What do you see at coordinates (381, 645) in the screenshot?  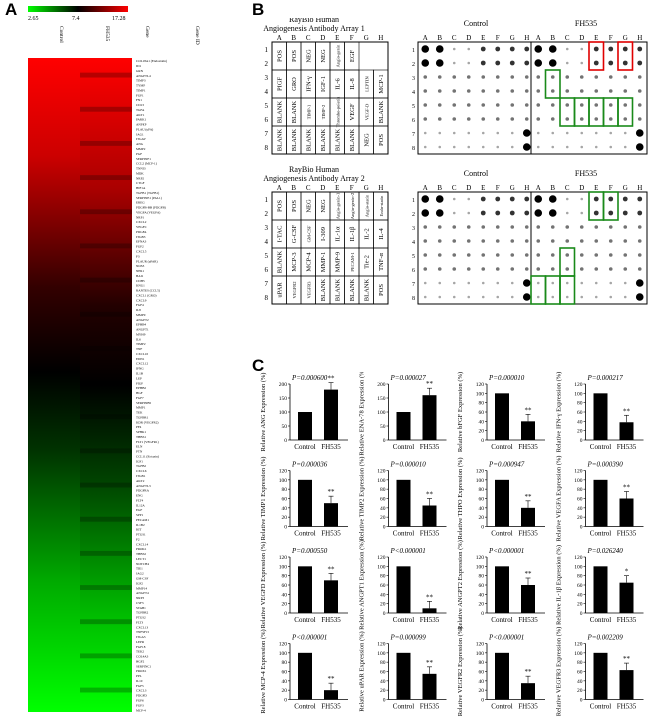 I see `y-tick-label: 120` at bounding box center [381, 645].